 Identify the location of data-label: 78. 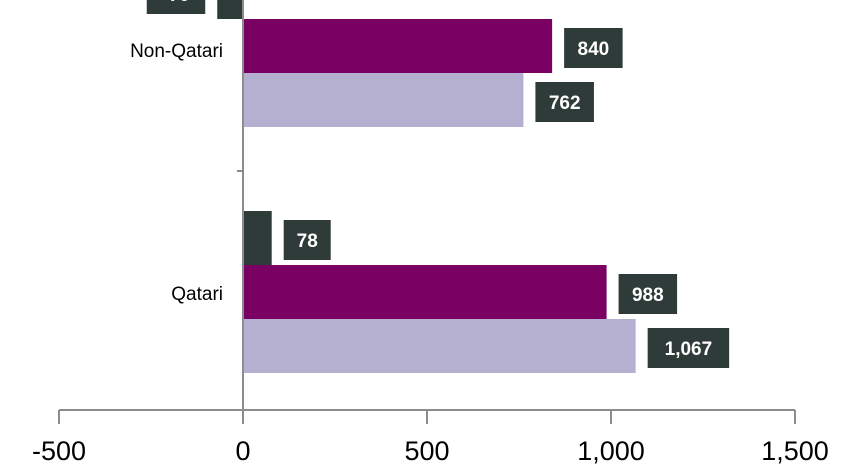
(307, 241).